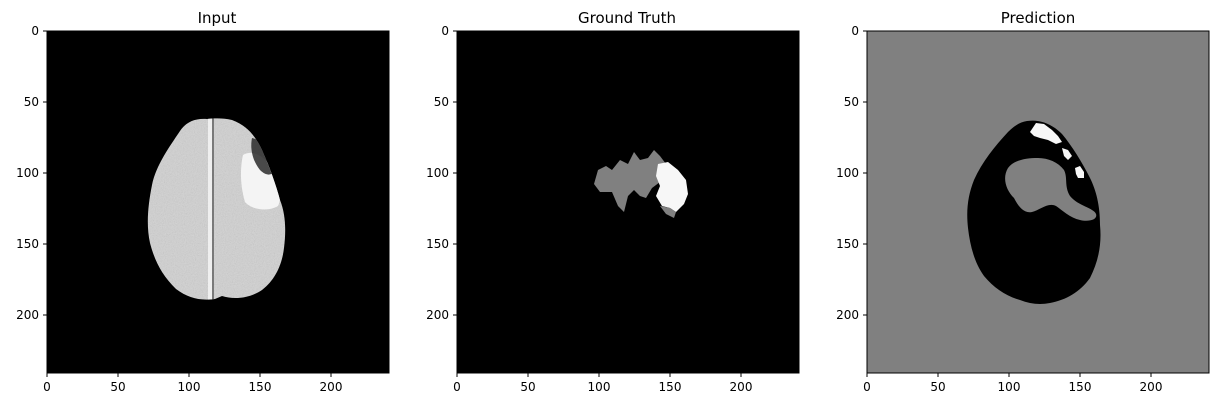  Describe the element at coordinates (627, 18) in the screenshot. I see `panel-title-ground-truth: Ground Truth` at that location.